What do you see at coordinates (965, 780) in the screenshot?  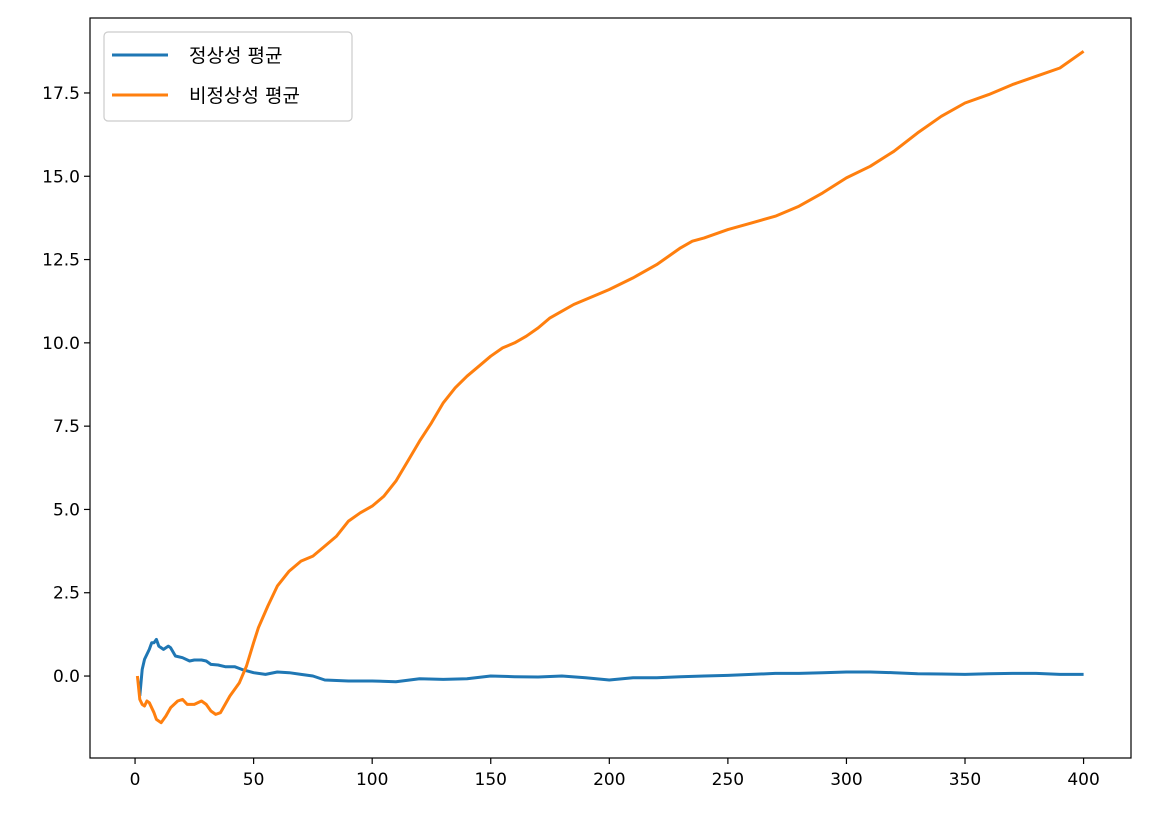 I see `x-tick-label: 350` at bounding box center [965, 780].